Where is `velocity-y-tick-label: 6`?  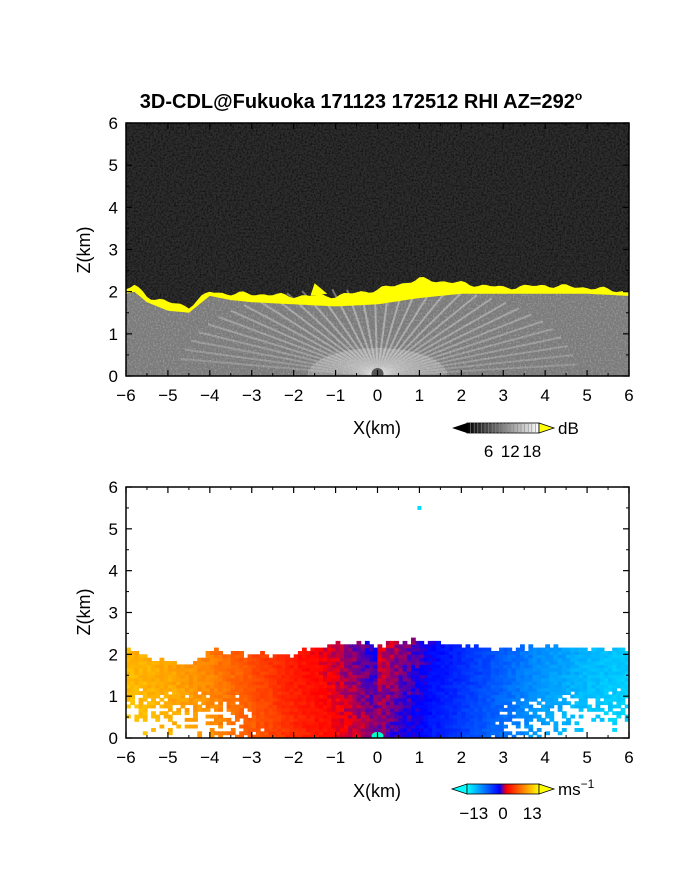
velocity-y-tick-label: 6 is located at coordinates (113, 487).